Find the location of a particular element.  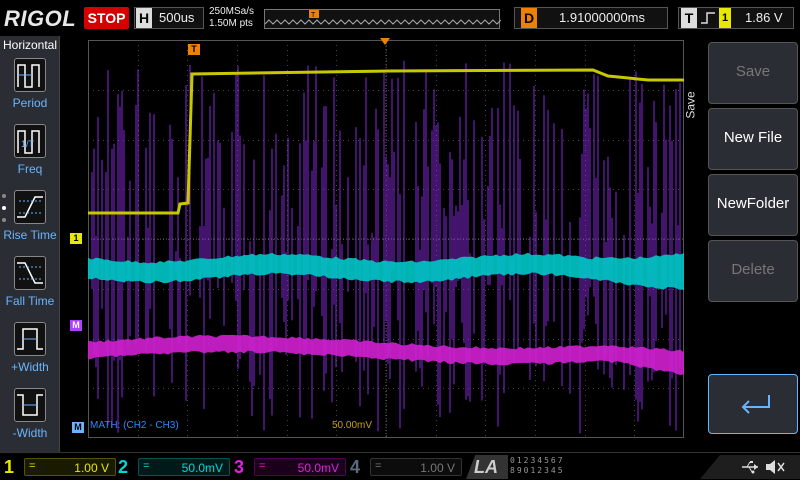

measure-rise-time: Rise Time is located at coordinates (30, 223).